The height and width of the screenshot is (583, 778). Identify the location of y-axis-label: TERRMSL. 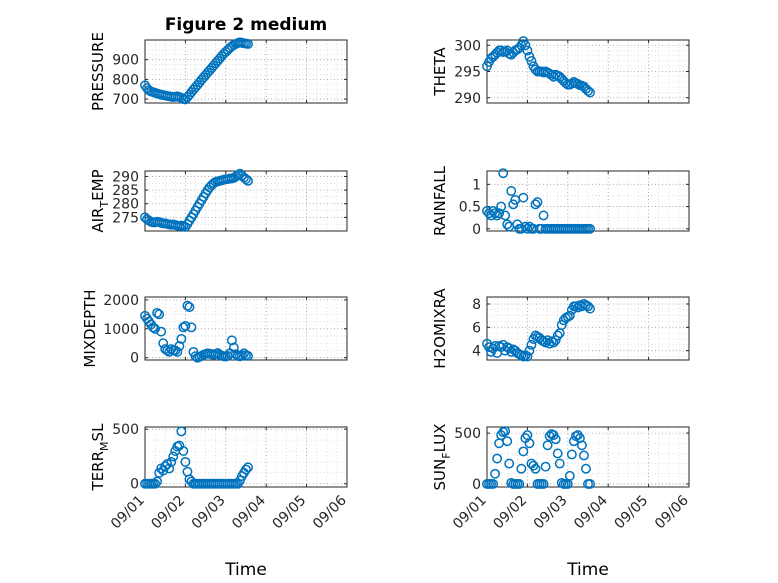
(100, 457).